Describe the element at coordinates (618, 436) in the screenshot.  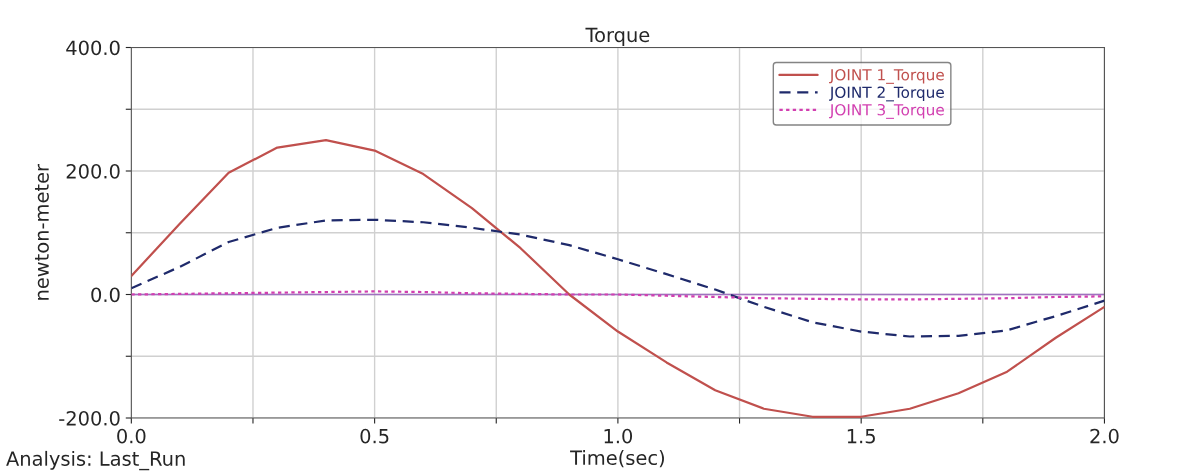
I see `x-tick-label: 1.0` at that location.